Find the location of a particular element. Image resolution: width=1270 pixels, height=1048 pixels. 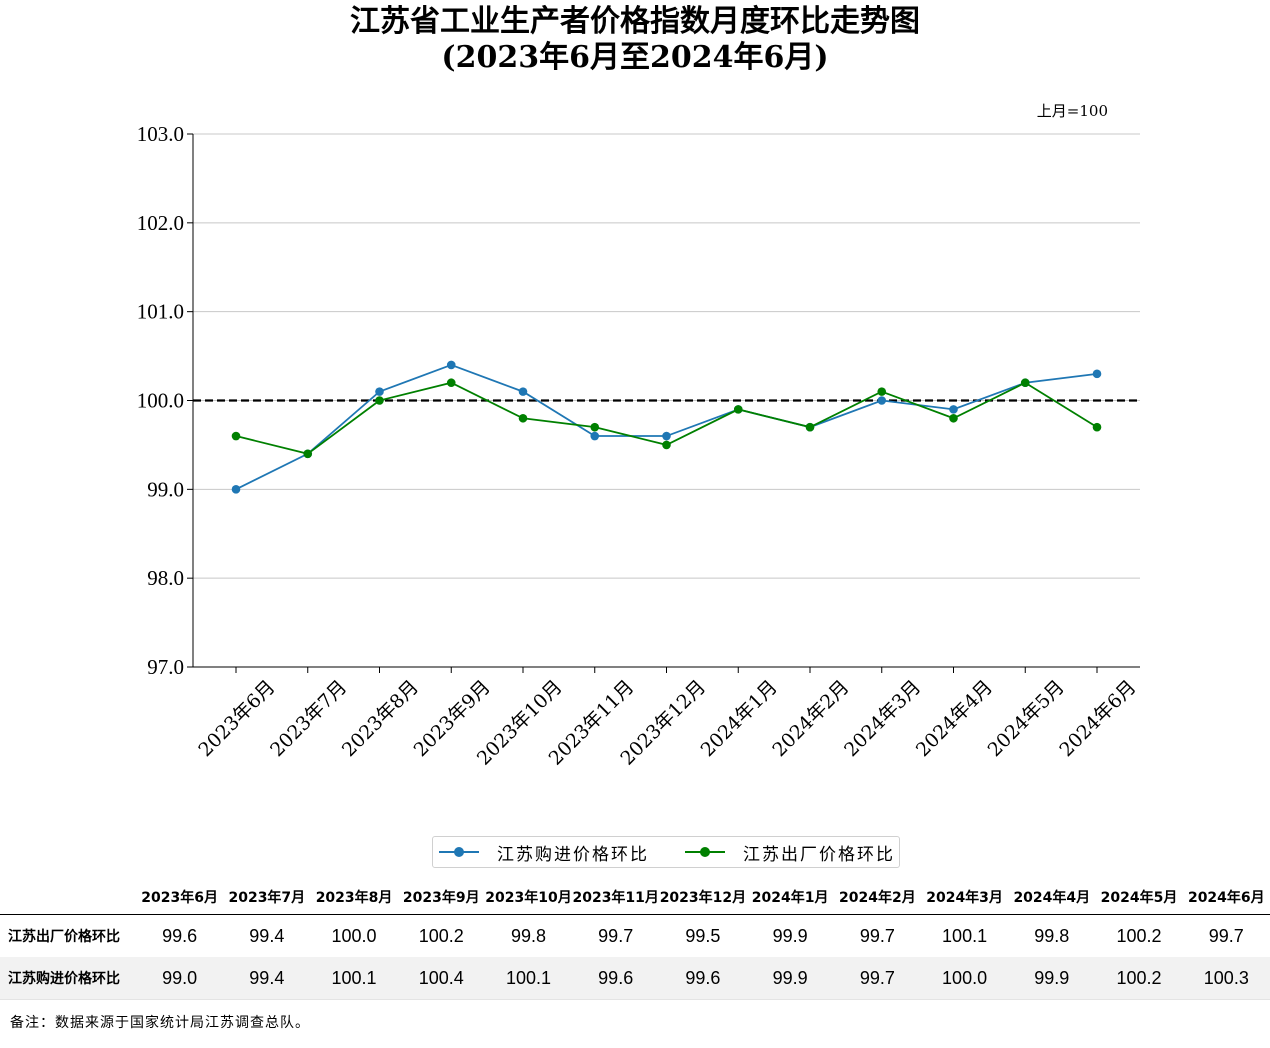

y-tick-label: 98.0 is located at coordinates (165, 578).